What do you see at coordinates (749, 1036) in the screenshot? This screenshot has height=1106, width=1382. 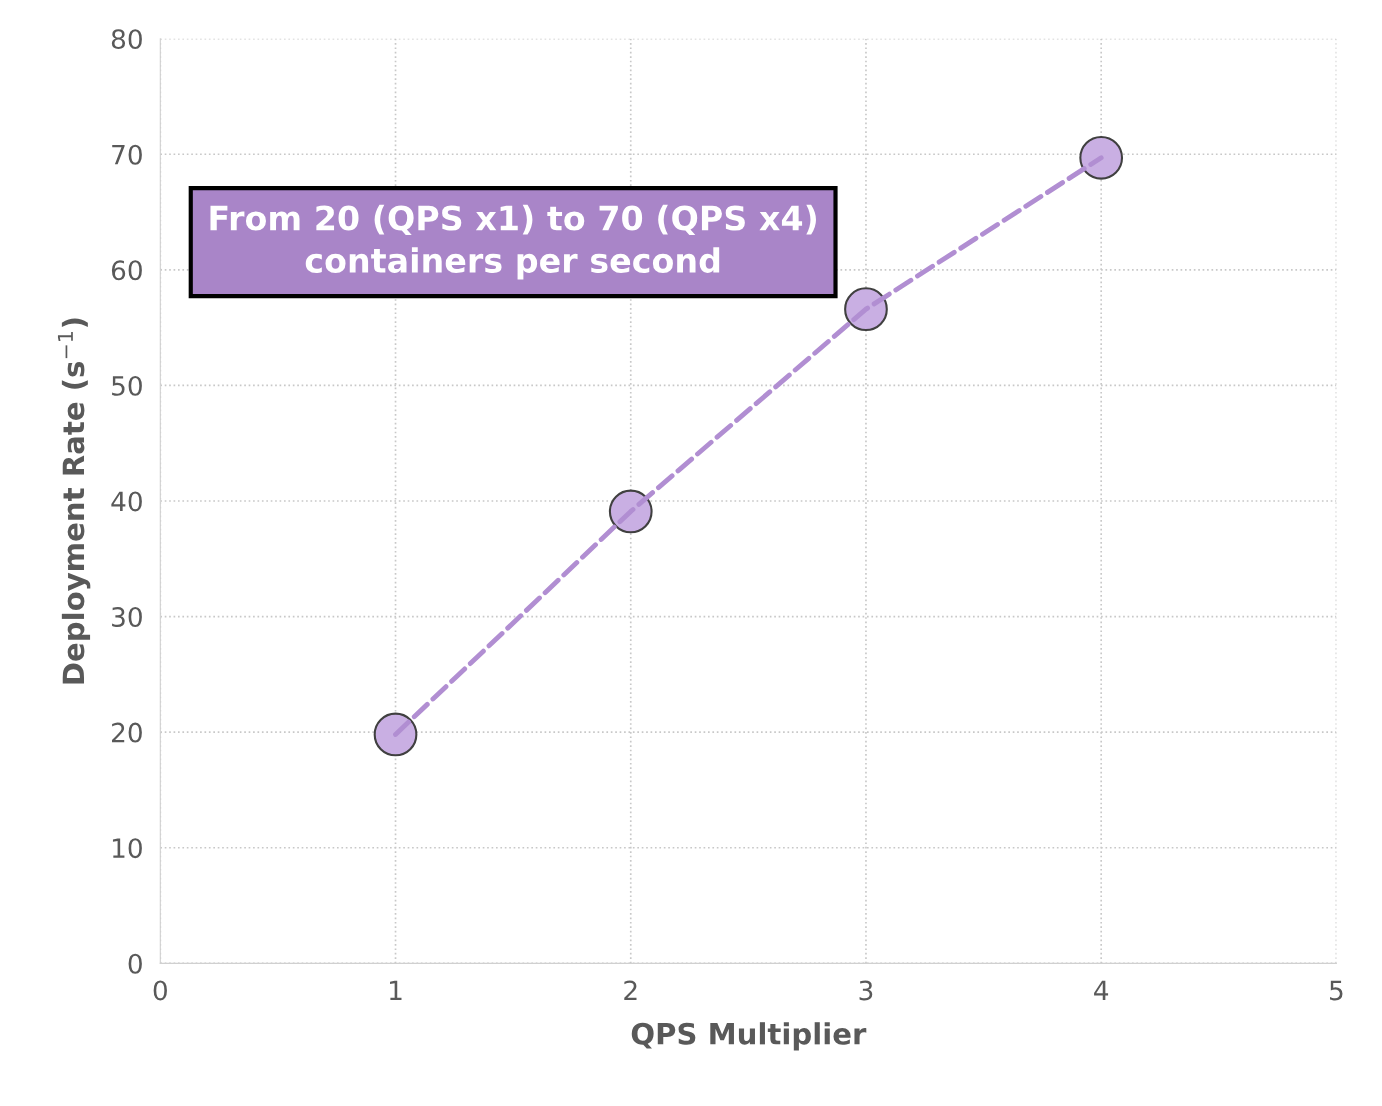 I see `x-axis-title: QPS Multiplier` at bounding box center [749, 1036].